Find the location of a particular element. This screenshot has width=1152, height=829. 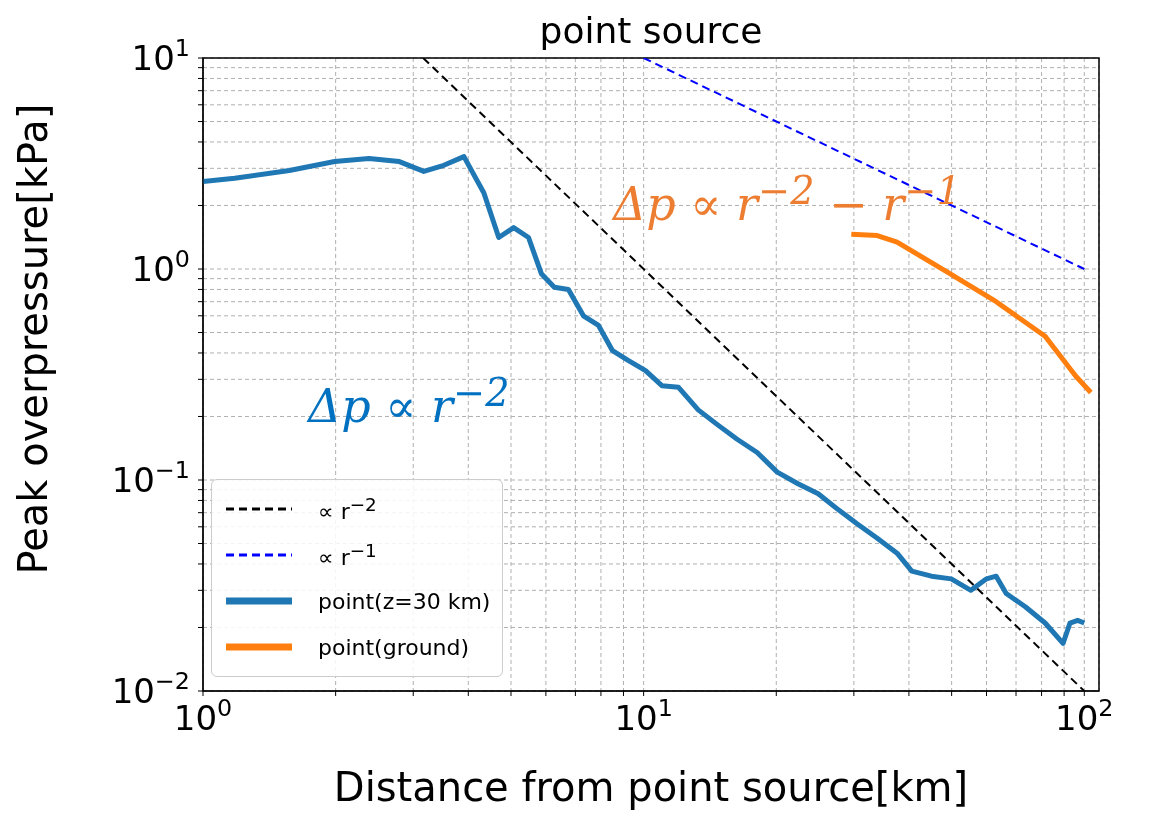

x-tick-label: 10$^{2}$ is located at coordinates (1084, 716).